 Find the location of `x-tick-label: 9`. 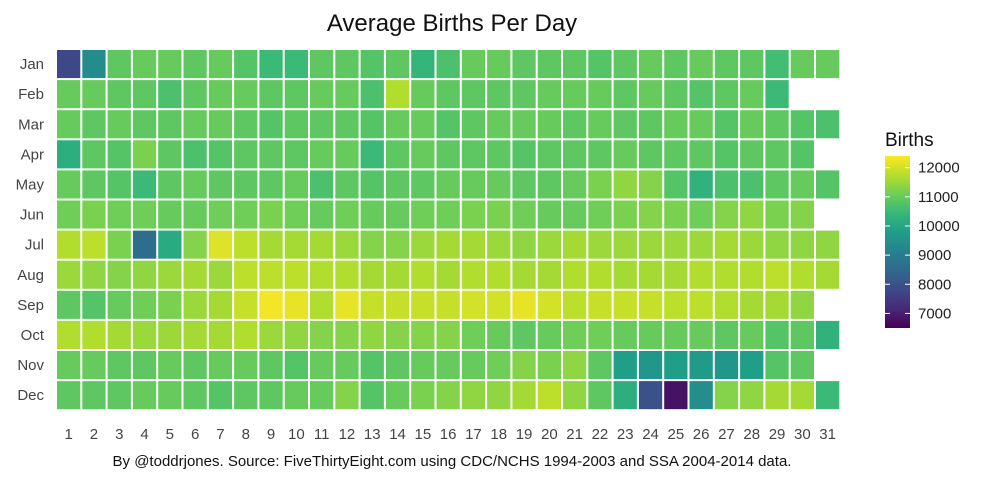

x-tick-label: 9 is located at coordinates (271, 434).